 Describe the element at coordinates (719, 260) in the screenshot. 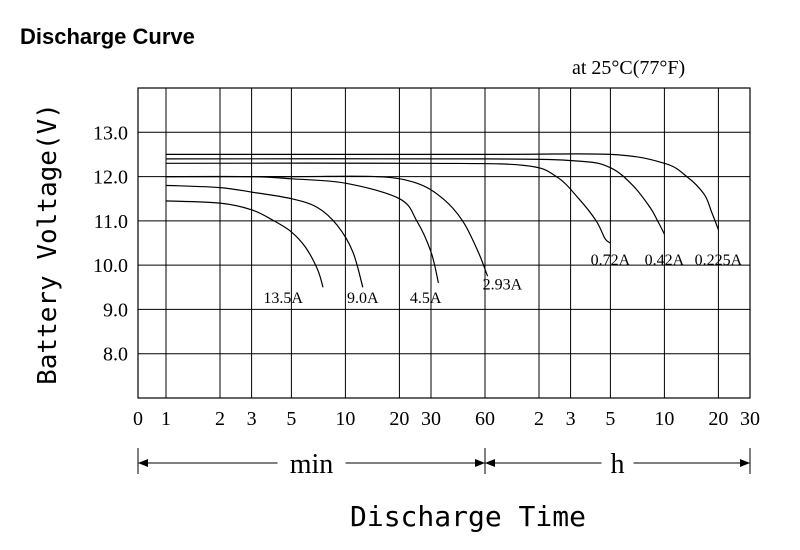

I see `curve-label: 0.225A` at that location.